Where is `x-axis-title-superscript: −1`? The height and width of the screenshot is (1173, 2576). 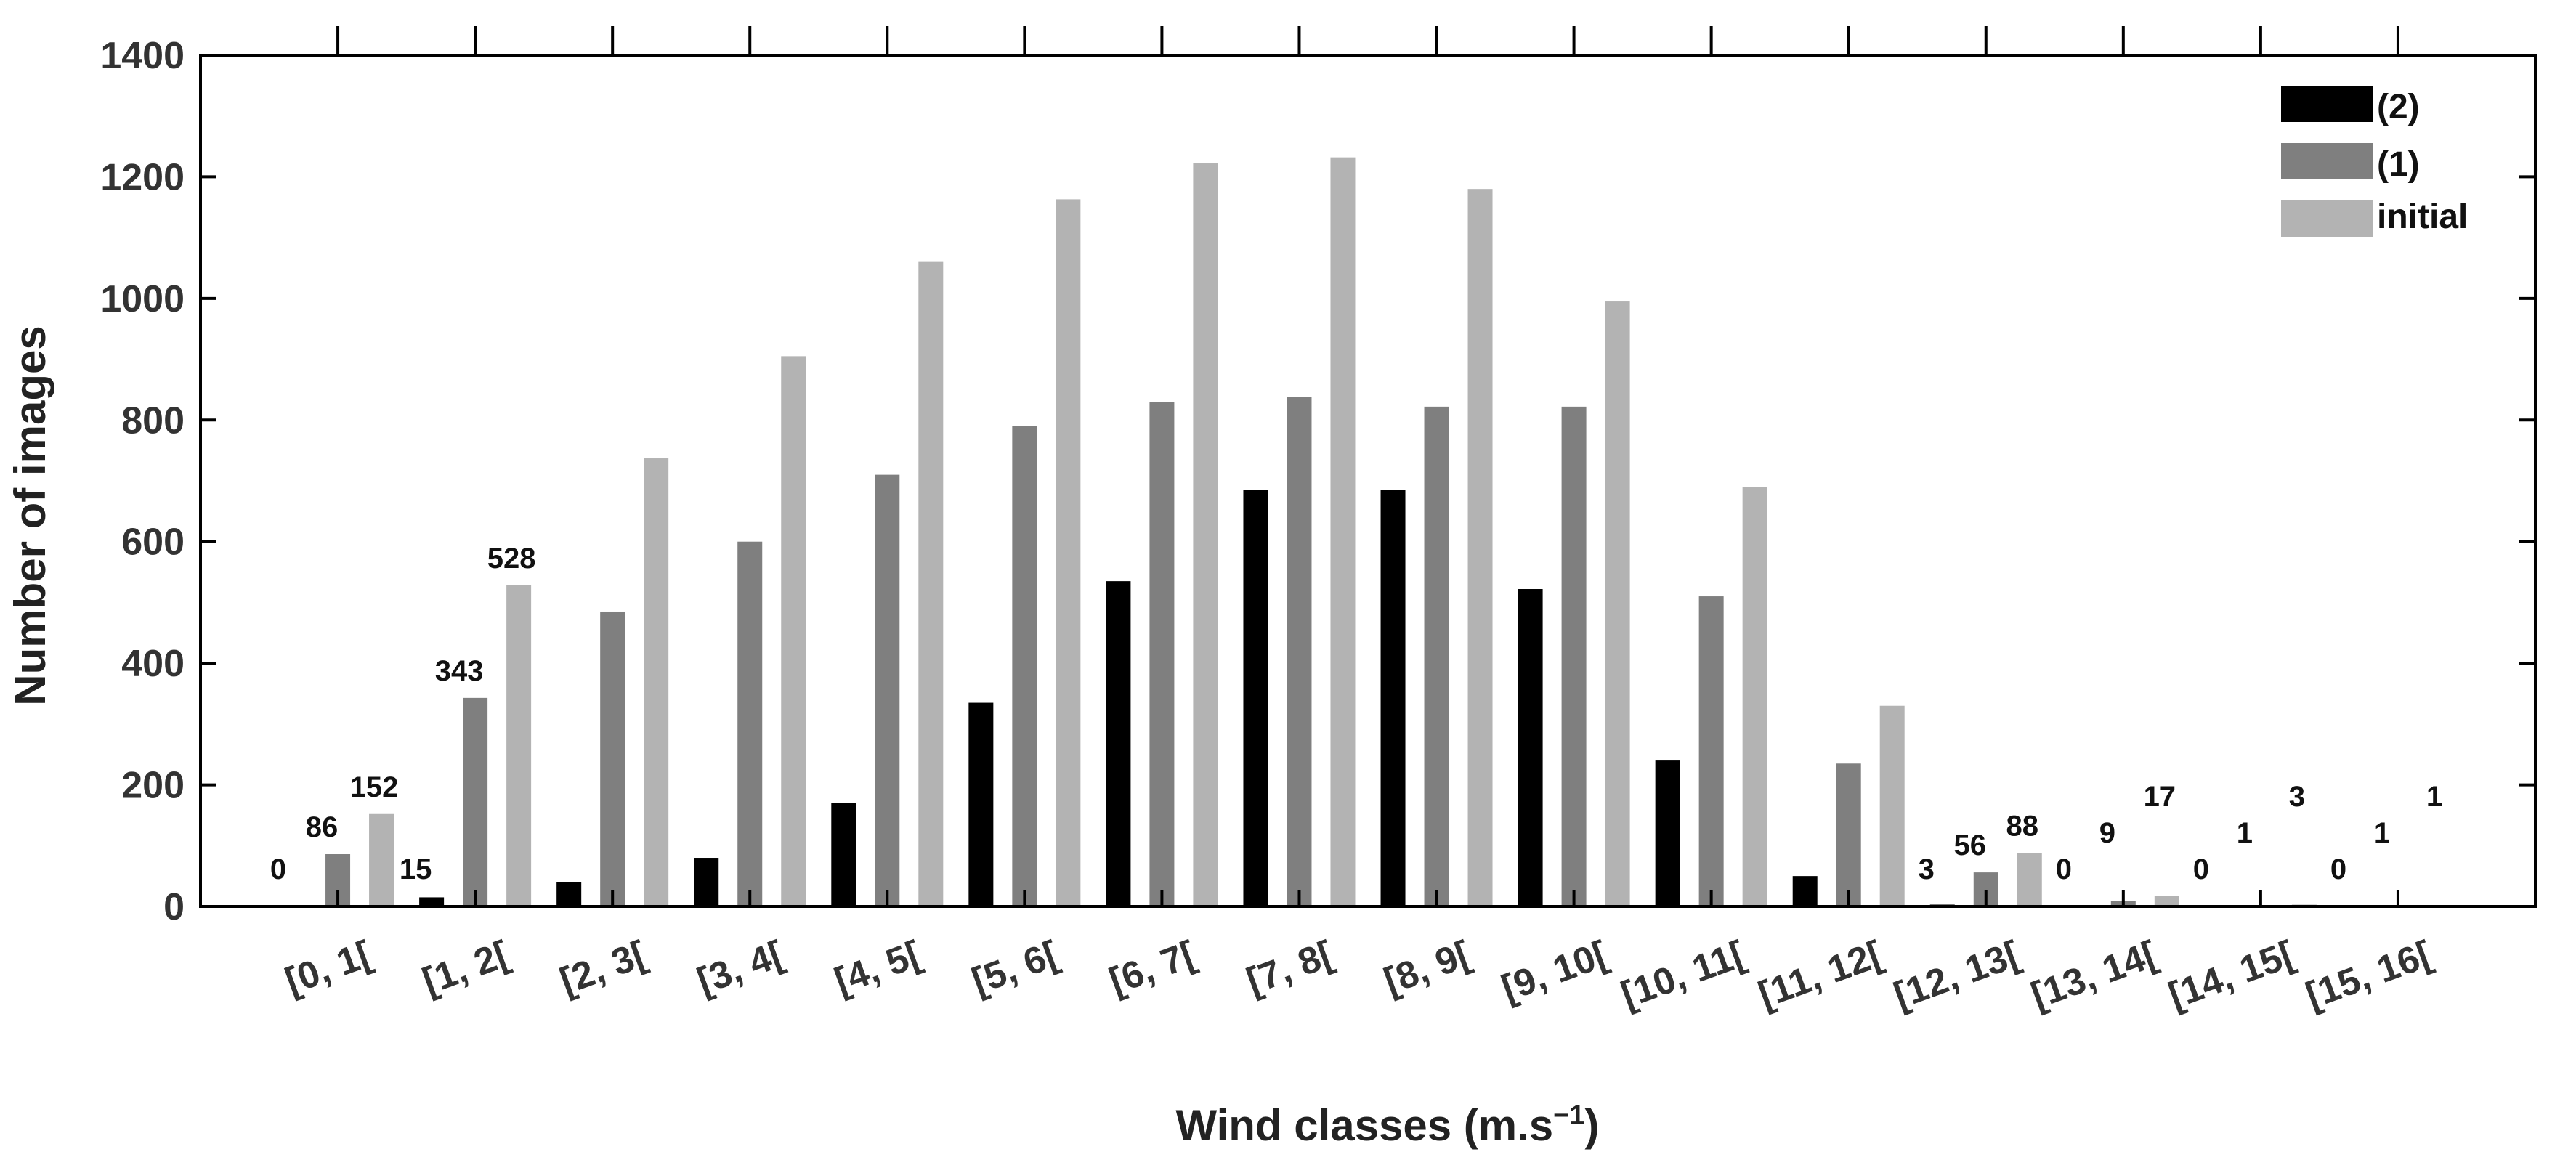 x-axis-title-superscript: −1 is located at coordinates (1568, 1115).